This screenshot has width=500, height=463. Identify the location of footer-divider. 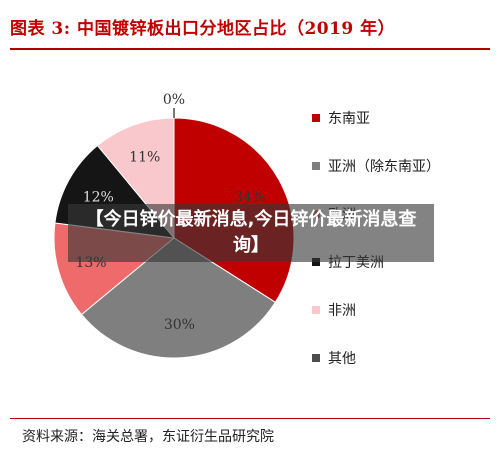
(250, 418).